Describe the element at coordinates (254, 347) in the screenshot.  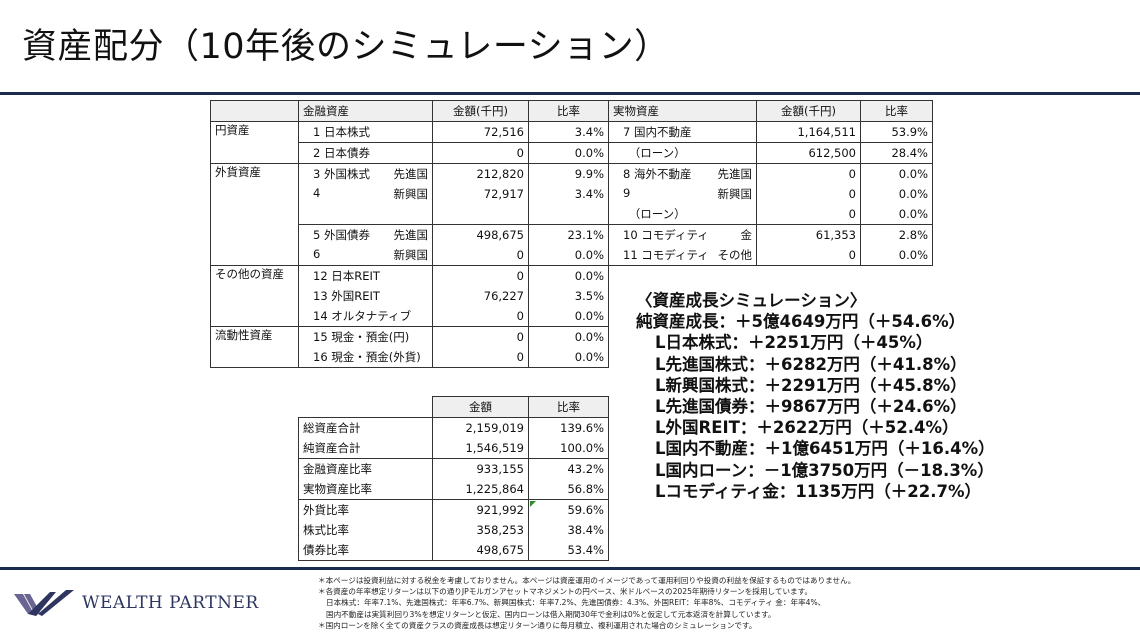
I see `asset-category: 流動性資産` at that location.